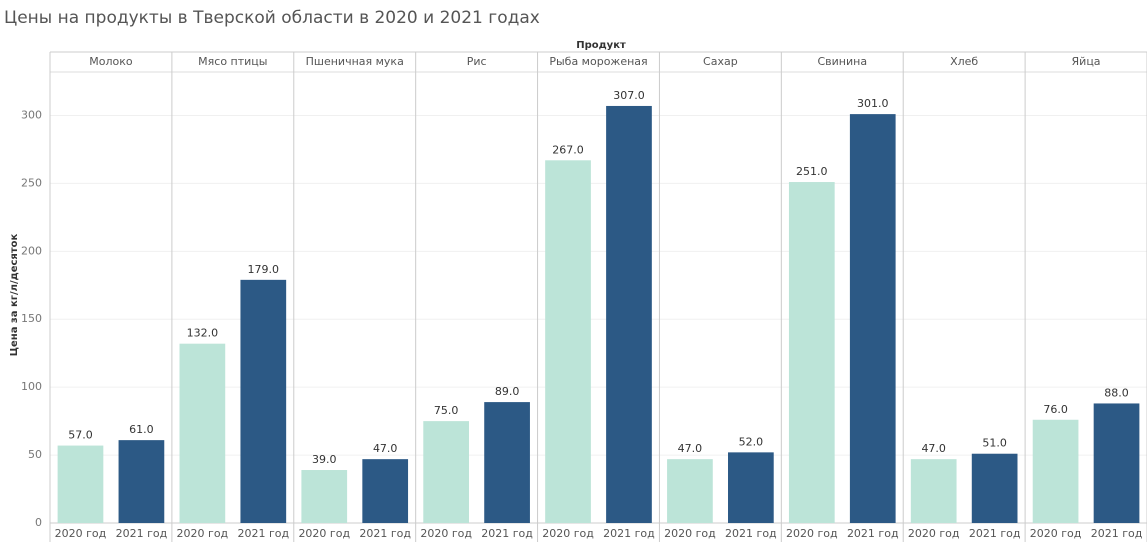 The width and height of the screenshot is (1147, 542). I want to click on y-tick-label: 0, so click(38, 522).